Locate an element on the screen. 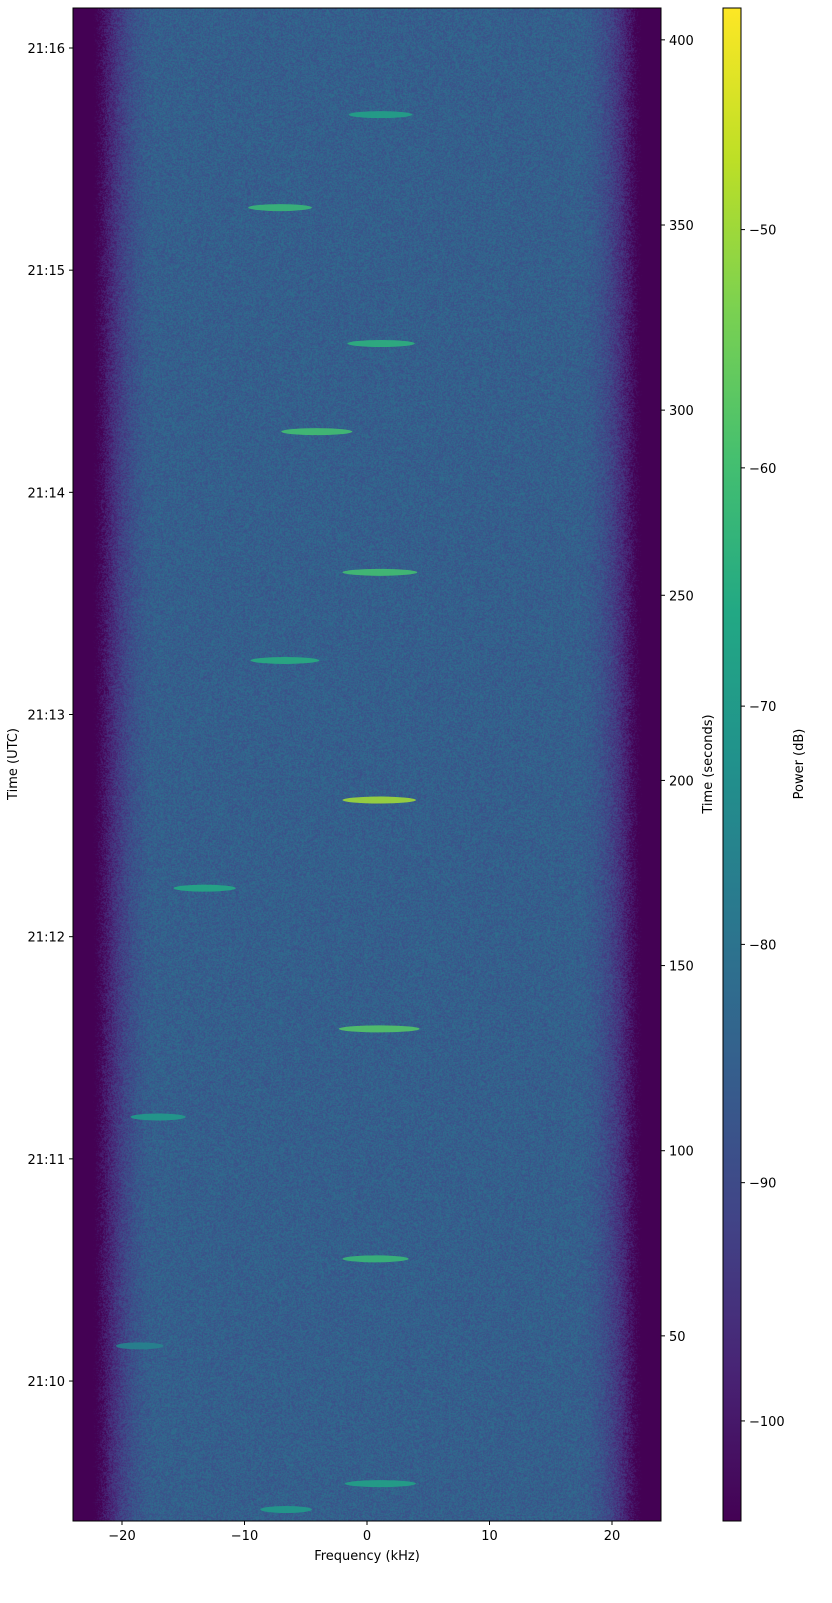 This screenshot has height=1603, width=832. right-axis: 50 100 150 200 250 300 350 400 is located at coordinates (677, 689).